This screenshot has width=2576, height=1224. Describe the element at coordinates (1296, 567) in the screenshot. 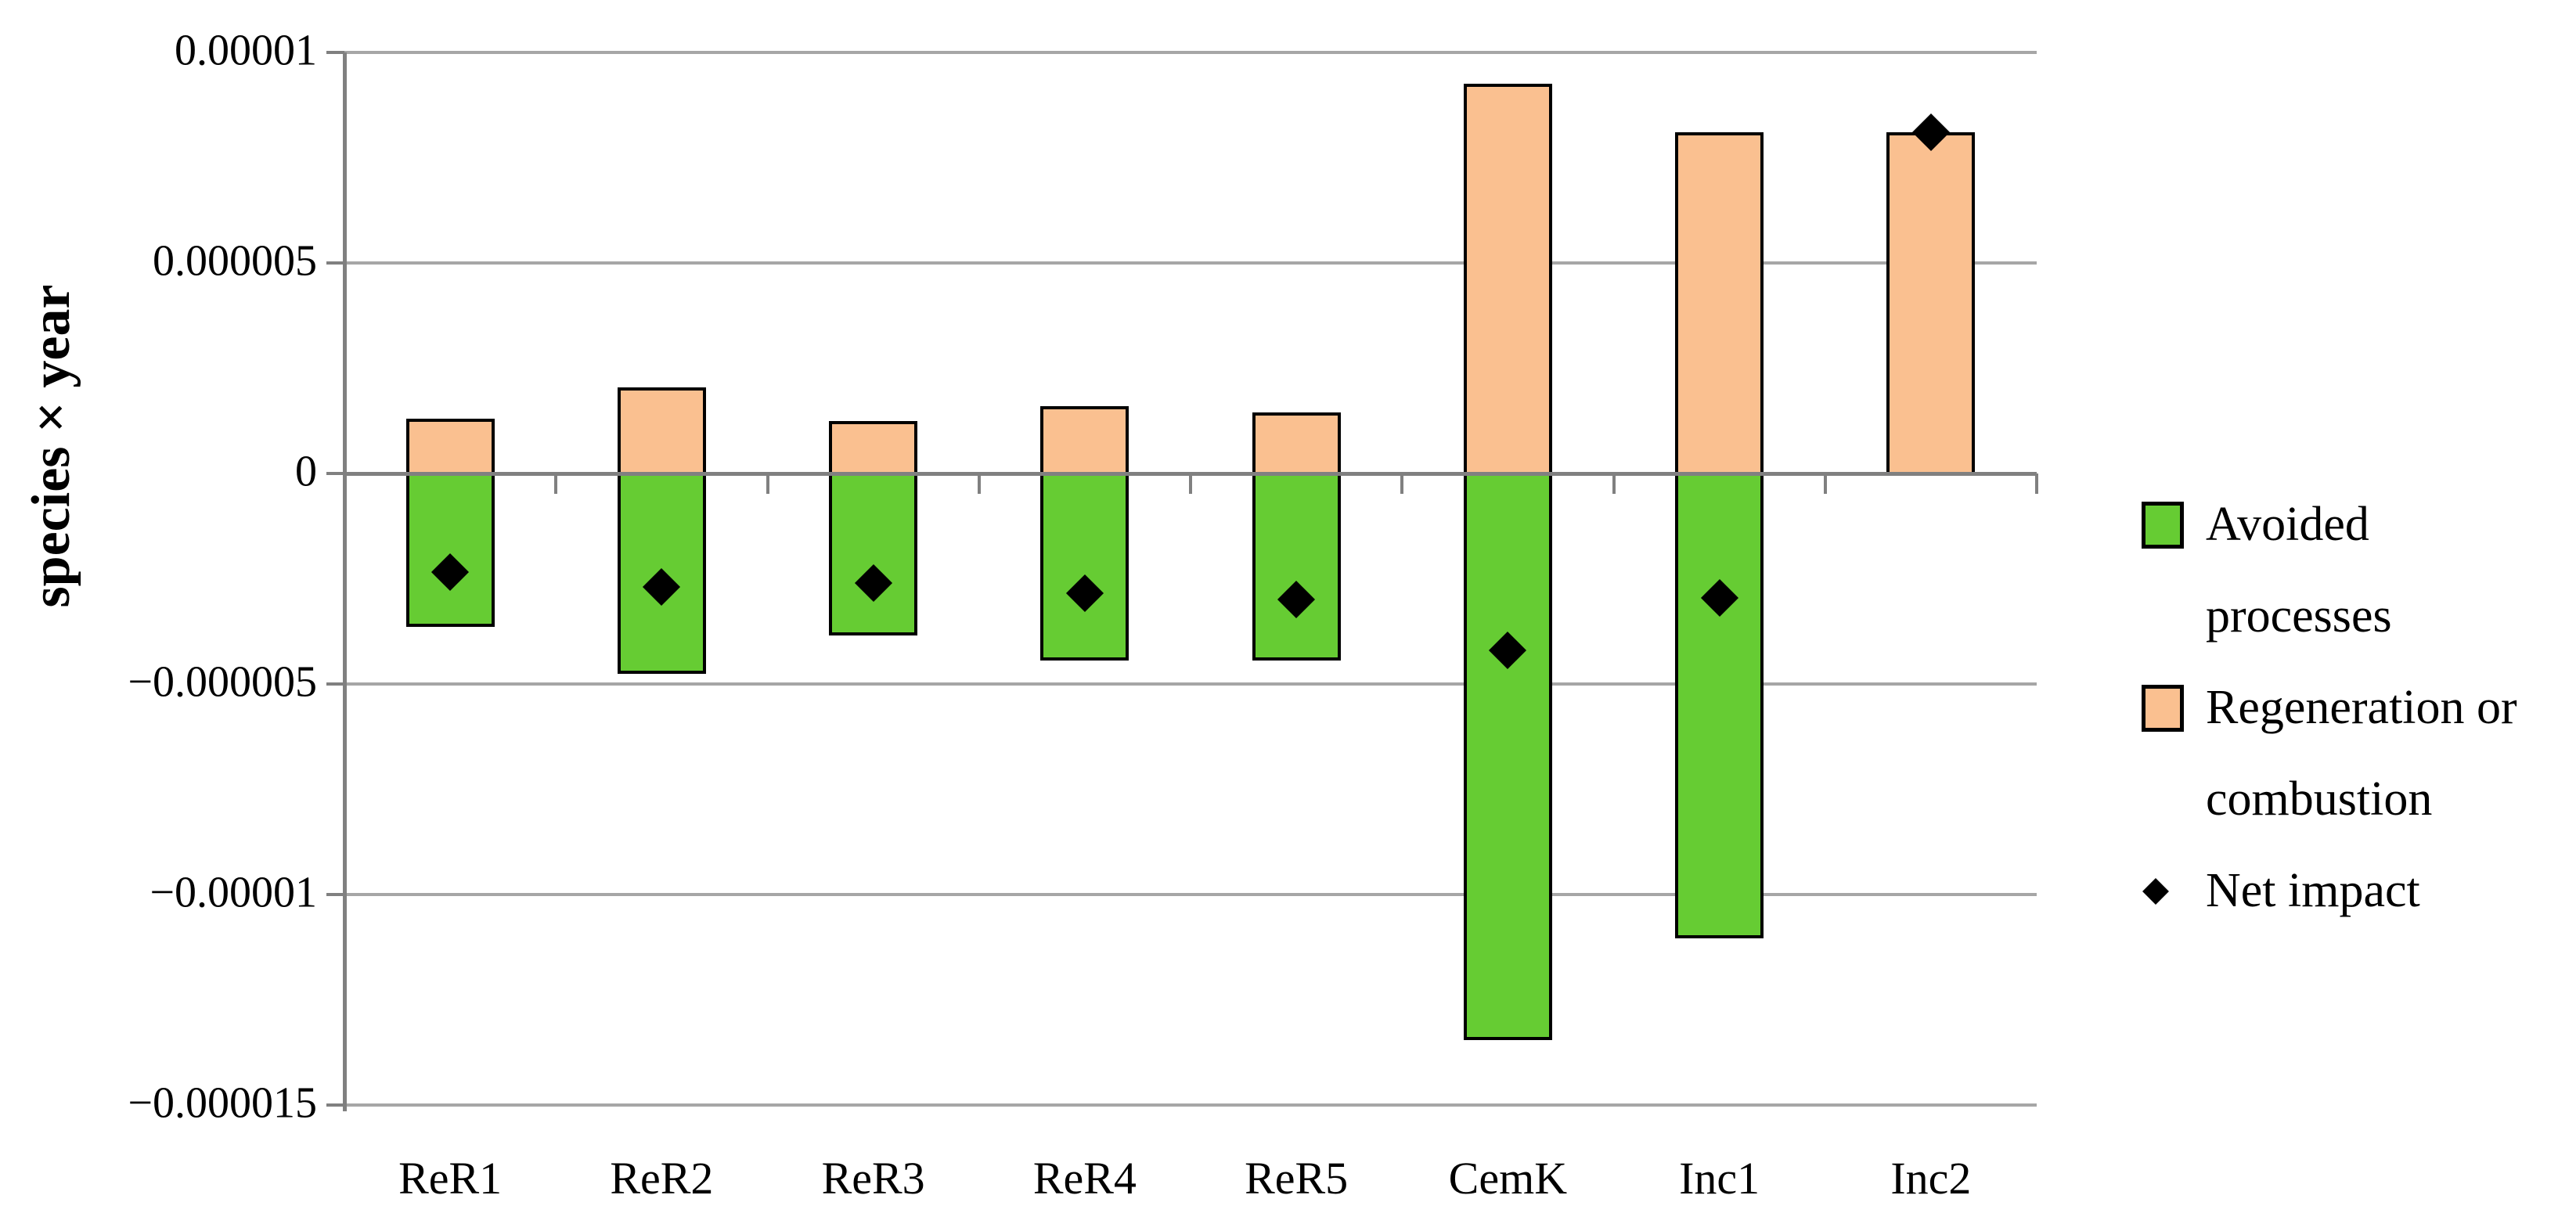

I see `bar-avoided-ReR5` at that location.